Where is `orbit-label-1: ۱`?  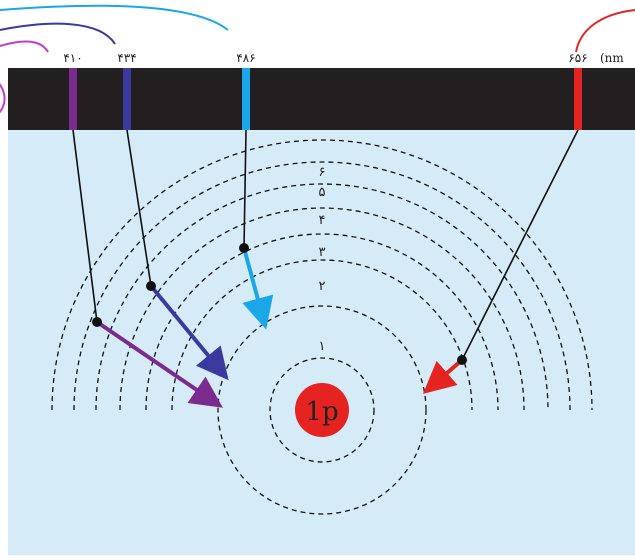 orbit-label-1: ۱ is located at coordinates (322, 346).